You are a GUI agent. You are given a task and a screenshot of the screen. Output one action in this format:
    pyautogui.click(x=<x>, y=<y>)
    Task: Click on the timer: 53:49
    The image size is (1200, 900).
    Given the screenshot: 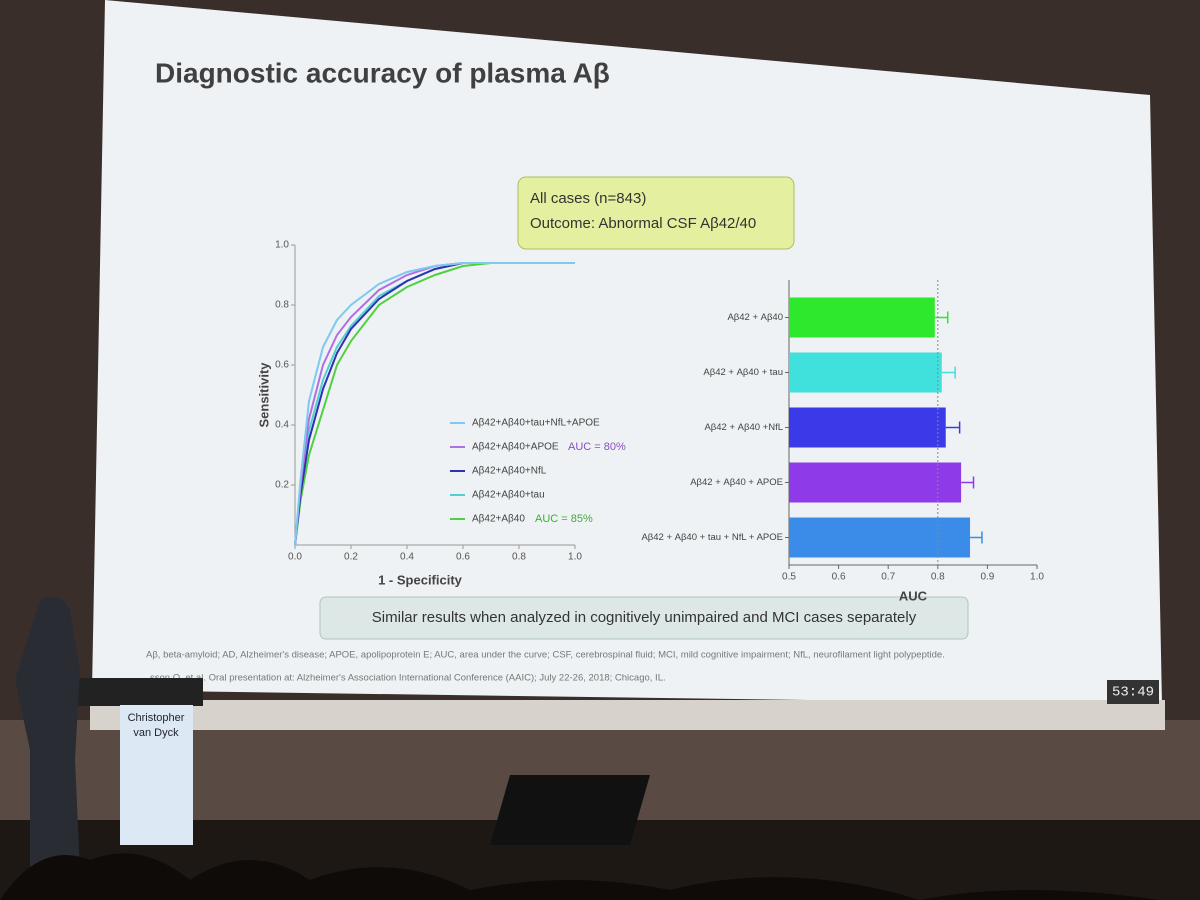 What is the action you would take?
    pyautogui.click(x=1133, y=693)
    